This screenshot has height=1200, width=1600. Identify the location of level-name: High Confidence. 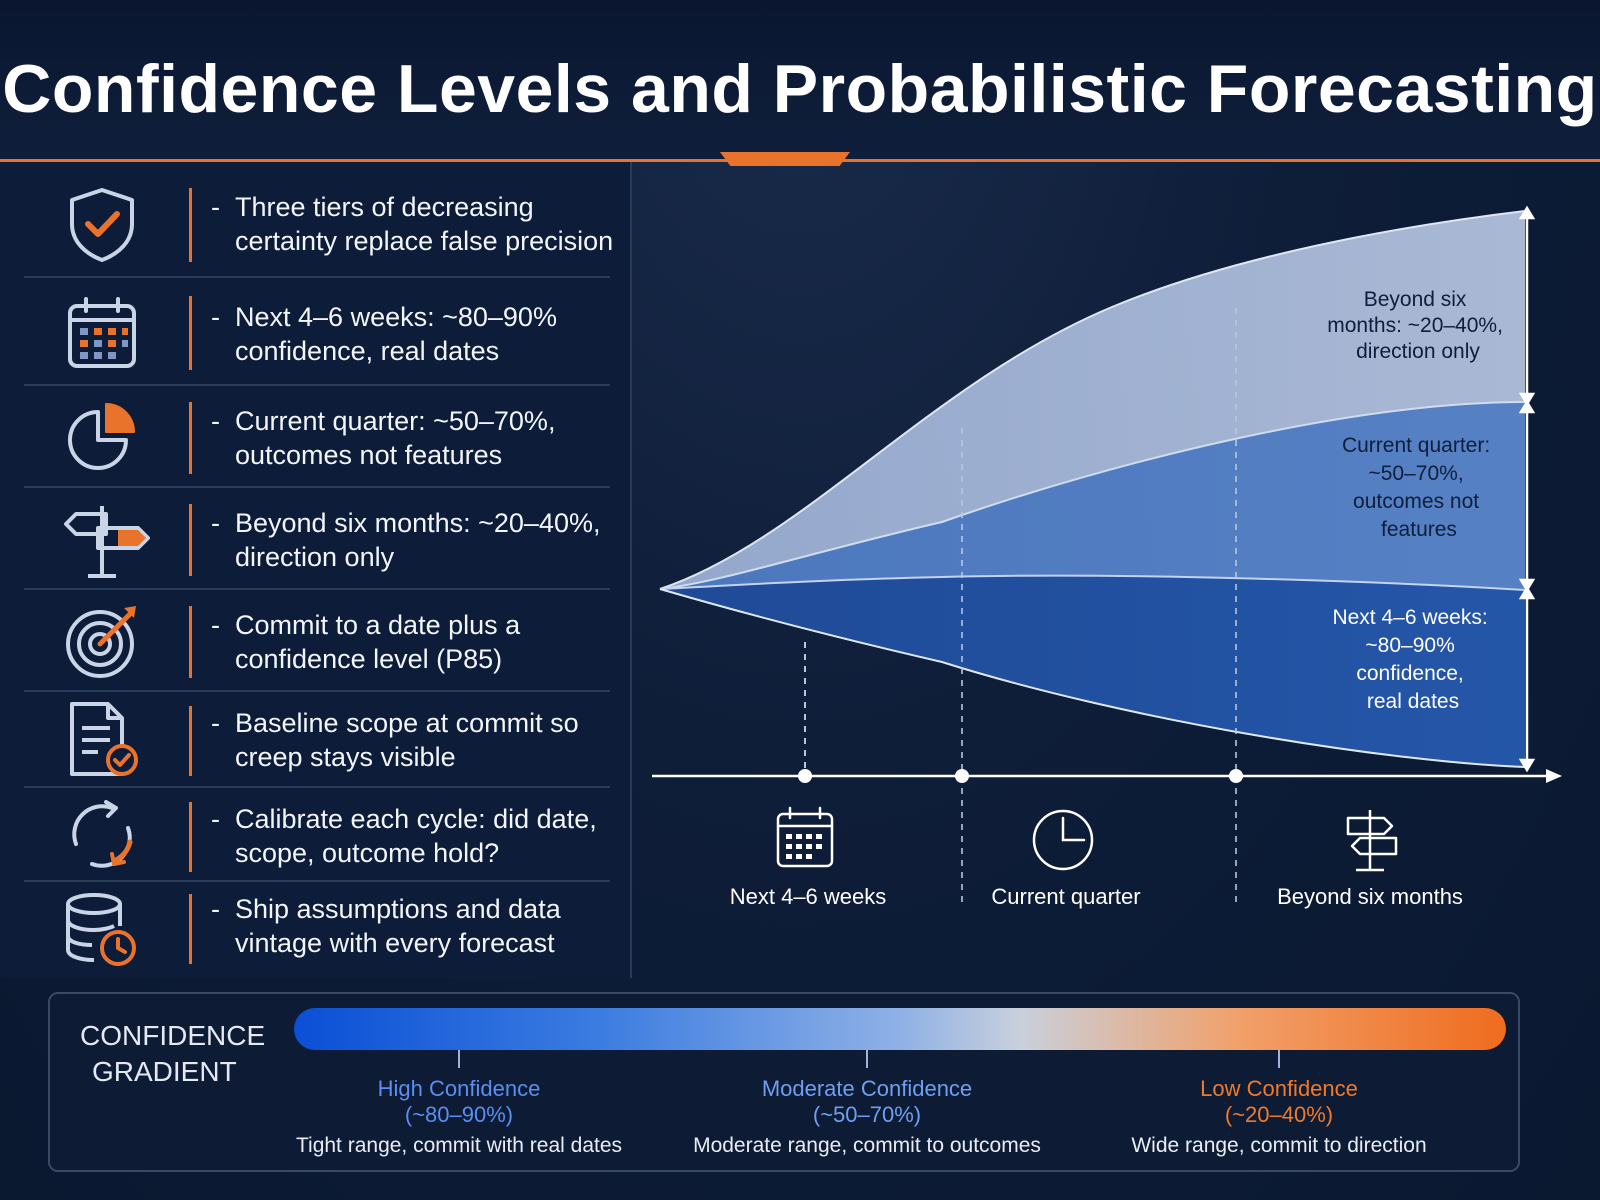
(459, 1088).